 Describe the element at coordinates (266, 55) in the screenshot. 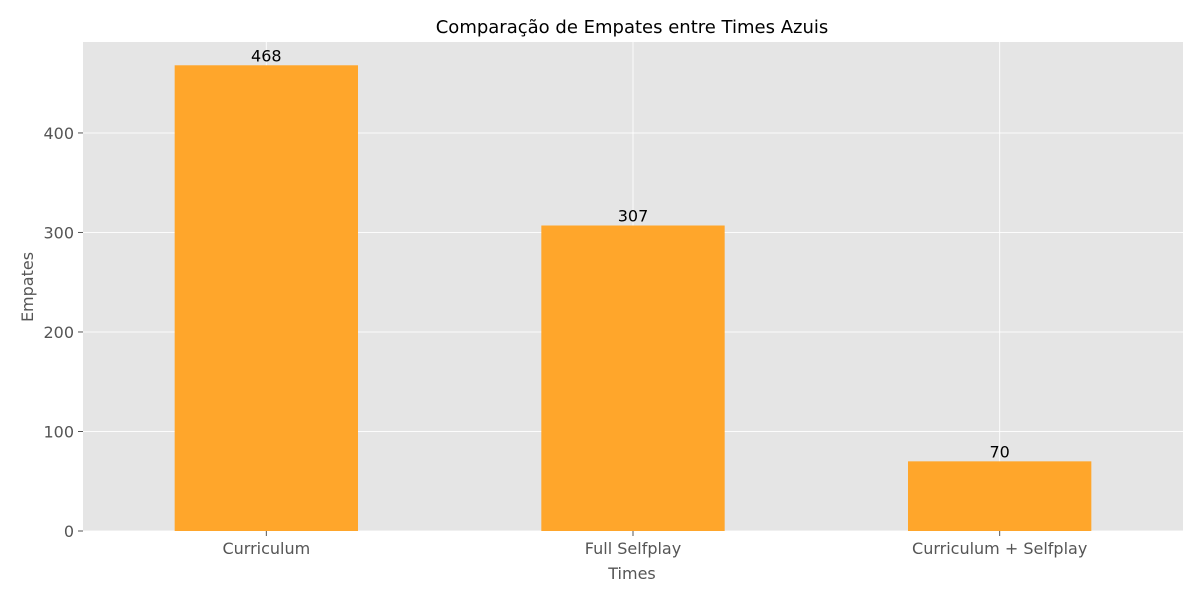

I see `bar-value-label: 468` at that location.